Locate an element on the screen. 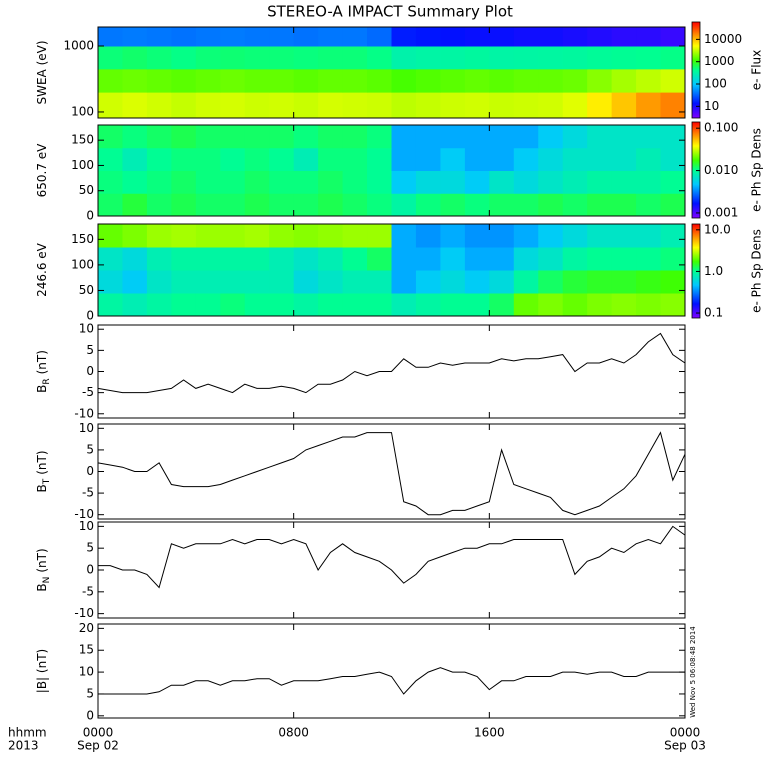 The image size is (780, 784). colorbar-tick-label: 0.1 is located at coordinates (713, 313).